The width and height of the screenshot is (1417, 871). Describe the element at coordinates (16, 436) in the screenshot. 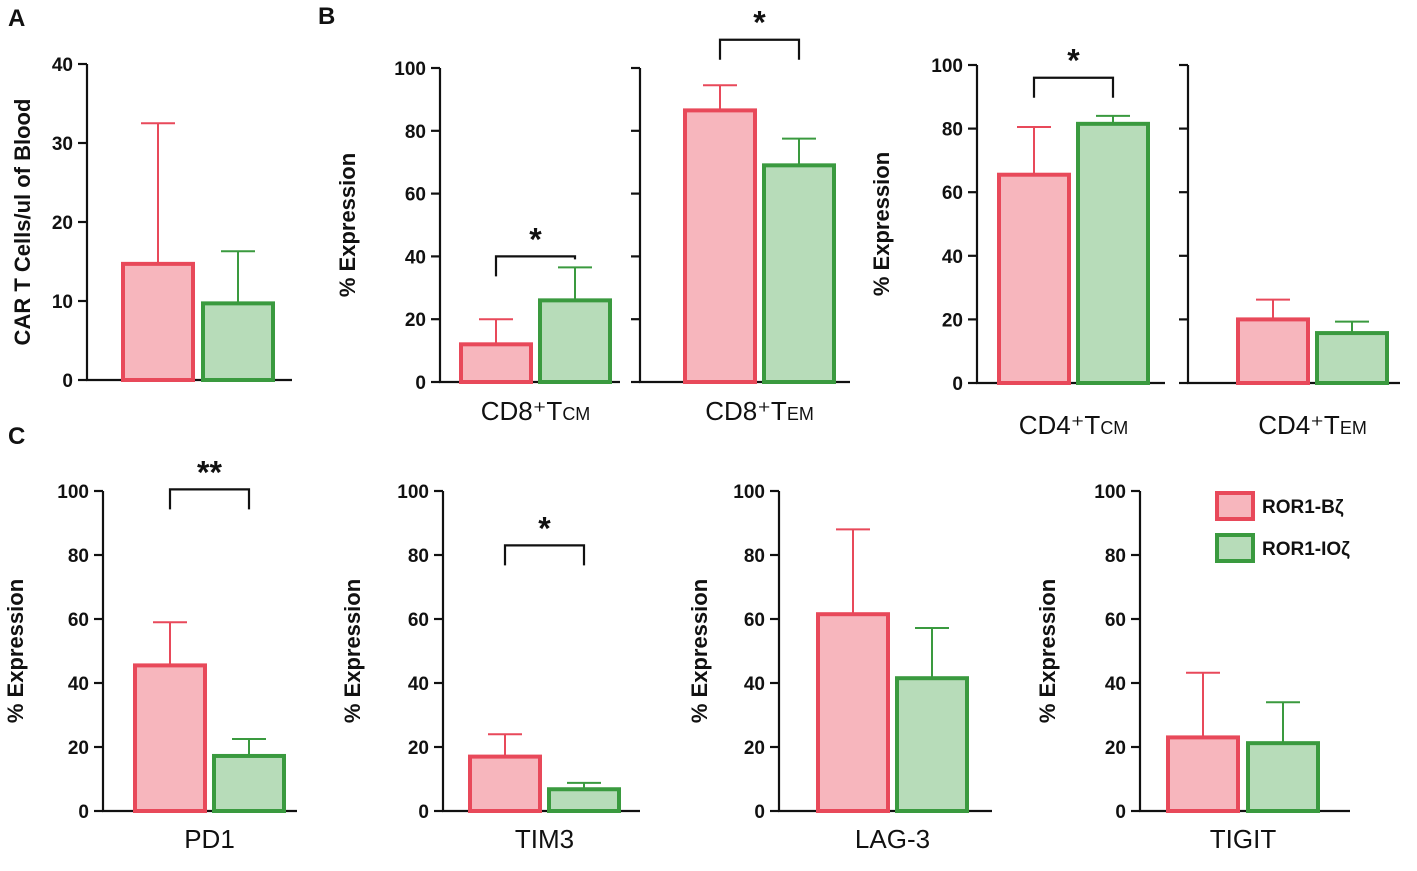

I see `panel-letter-c: C` at that location.